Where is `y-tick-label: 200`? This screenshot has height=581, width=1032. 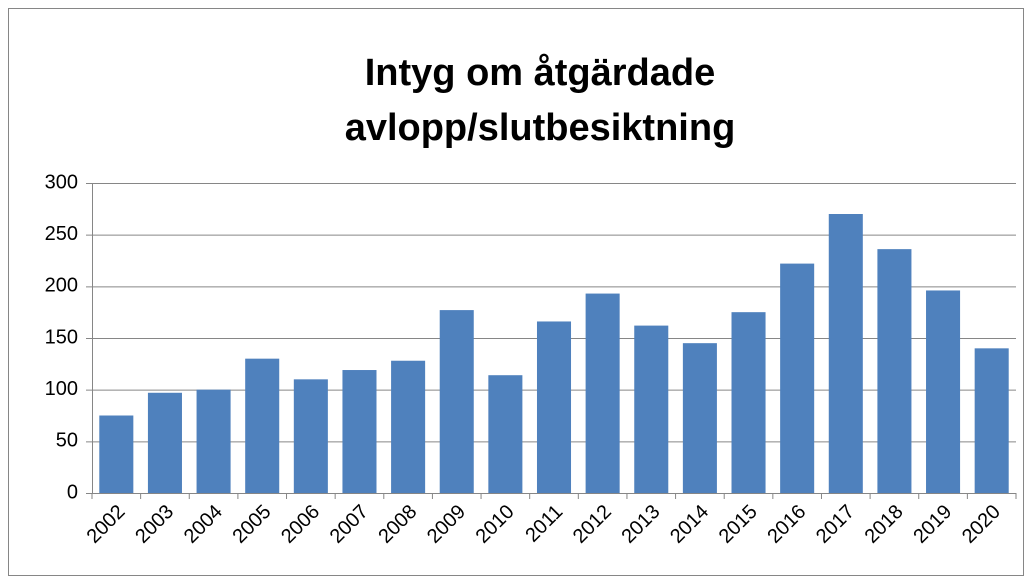 y-tick-label: 200 is located at coordinates (61, 286).